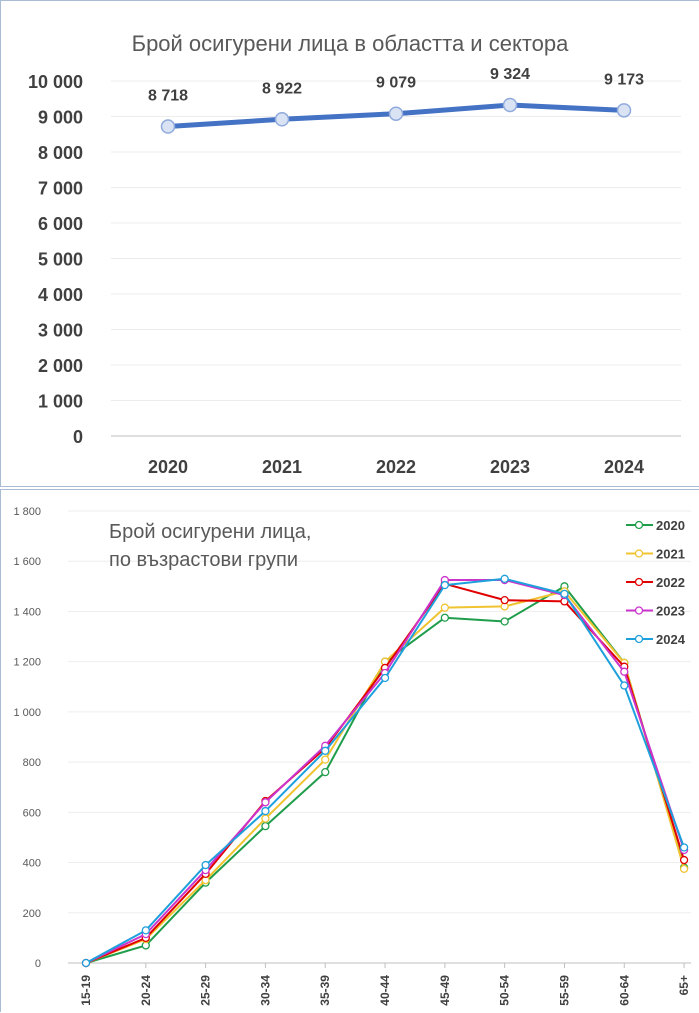 This screenshot has width=699, height=1013. I want to click on y-tick-label: 600, so click(32, 813).